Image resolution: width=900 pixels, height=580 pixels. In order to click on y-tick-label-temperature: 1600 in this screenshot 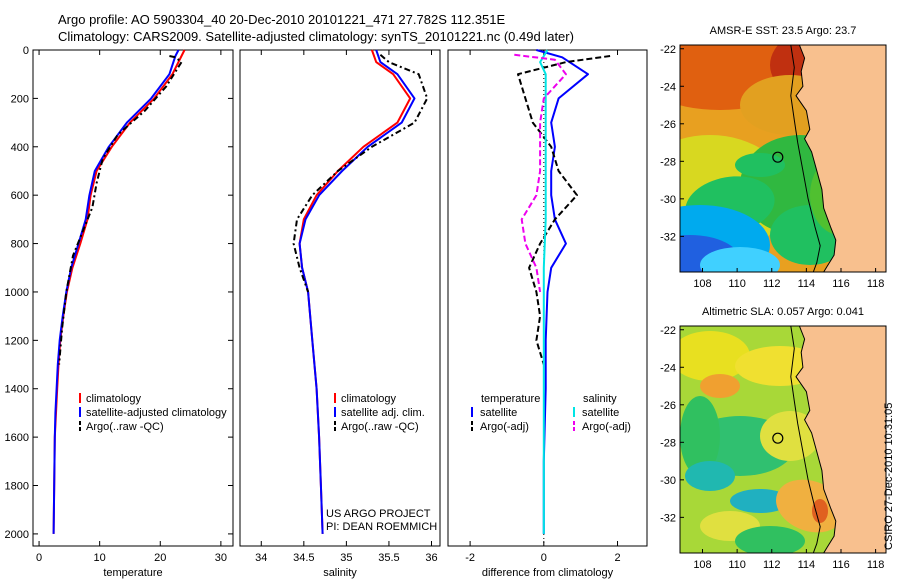, I will do `click(17, 438)`.